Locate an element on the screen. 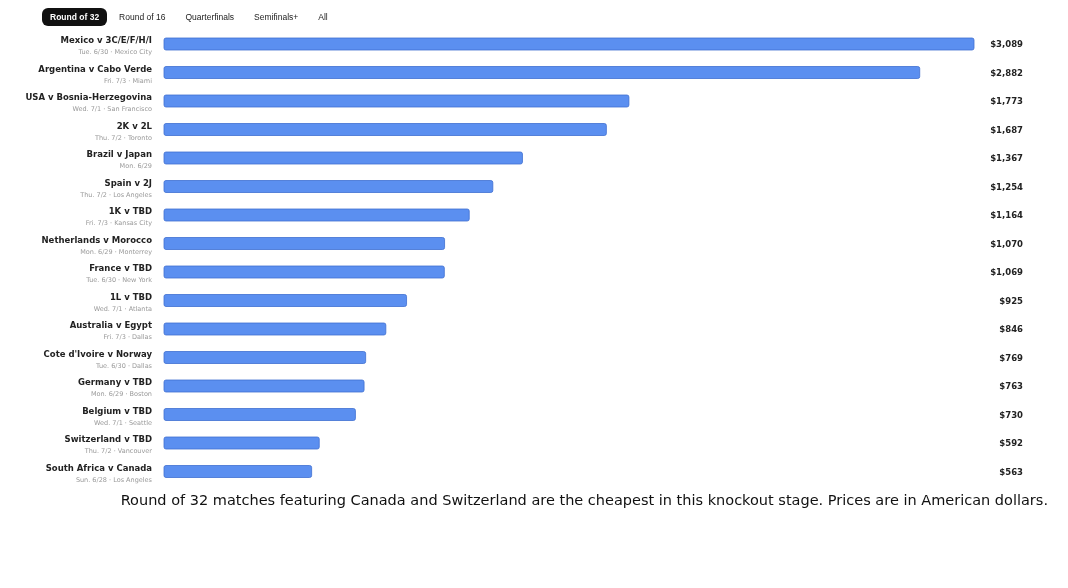 Image resolution: width=1068 pixels, height=588 pixels. data-label: $1,254 is located at coordinates (1007, 186).